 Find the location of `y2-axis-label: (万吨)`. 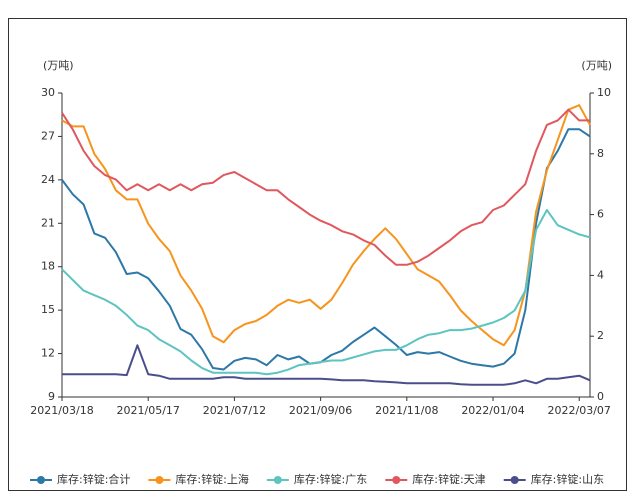

y2-axis-label: (万吨) is located at coordinates (596, 65).